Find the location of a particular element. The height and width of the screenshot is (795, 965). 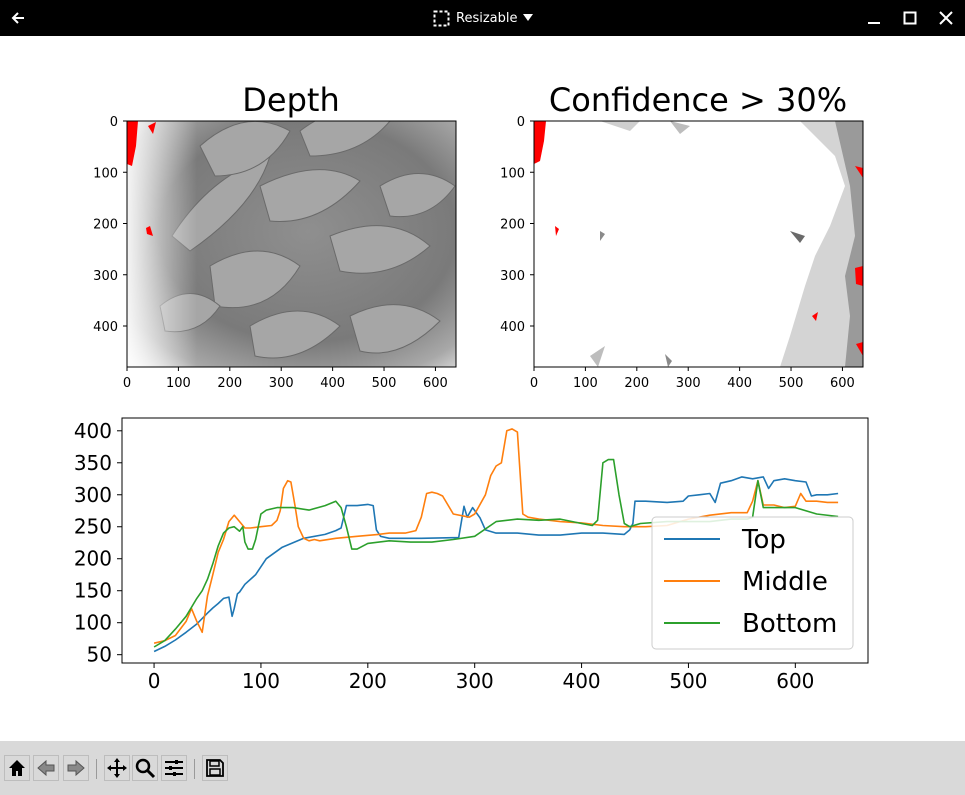

zoom-button is located at coordinates (145, 768).